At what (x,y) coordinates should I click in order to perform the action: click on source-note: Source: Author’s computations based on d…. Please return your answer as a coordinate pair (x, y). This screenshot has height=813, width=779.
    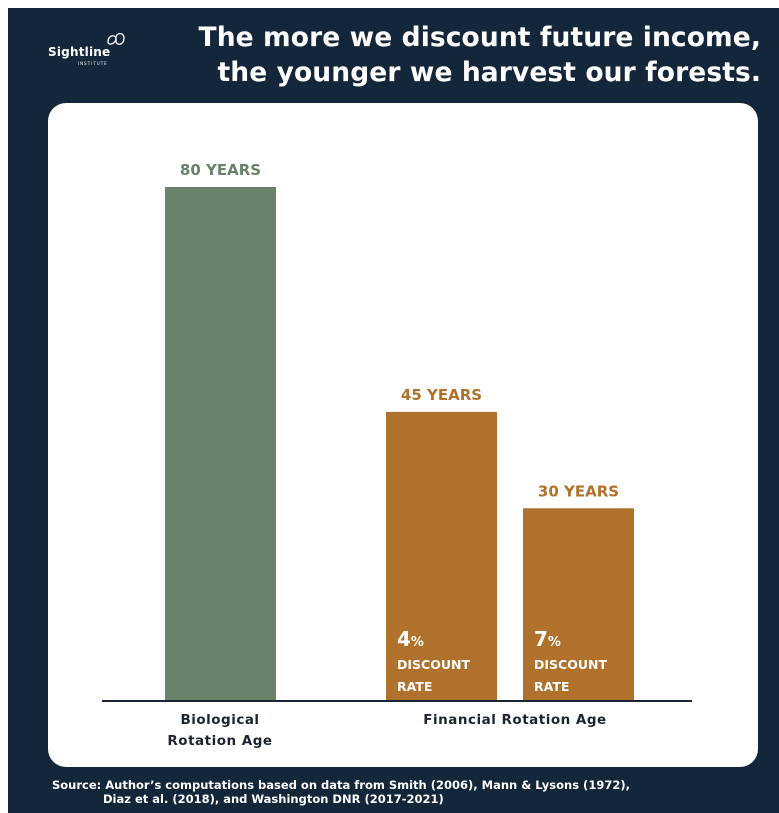
    Looking at the image, I should click on (341, 792).